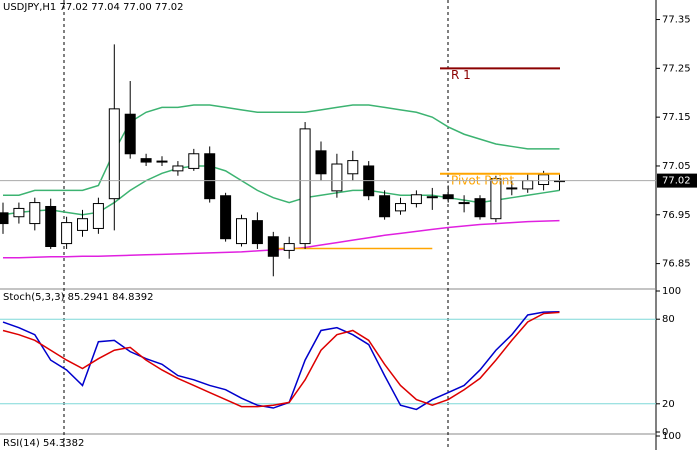 The height and width of the screenshot is (450, 697). What do you see at coordinates (281, 239) in the screenshot?
I see `indicator-line` at bounding box center [281, 239].